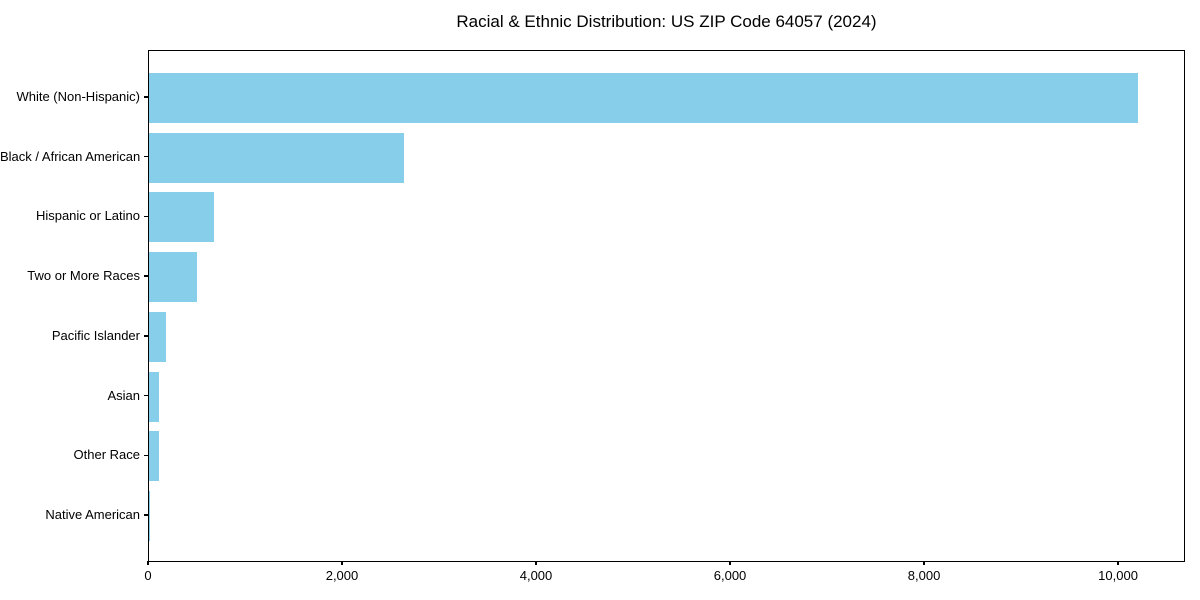  Describe the element at coordinates (536, 575) in the screenshot. I see `x-tick-label: 4,000` at that location.